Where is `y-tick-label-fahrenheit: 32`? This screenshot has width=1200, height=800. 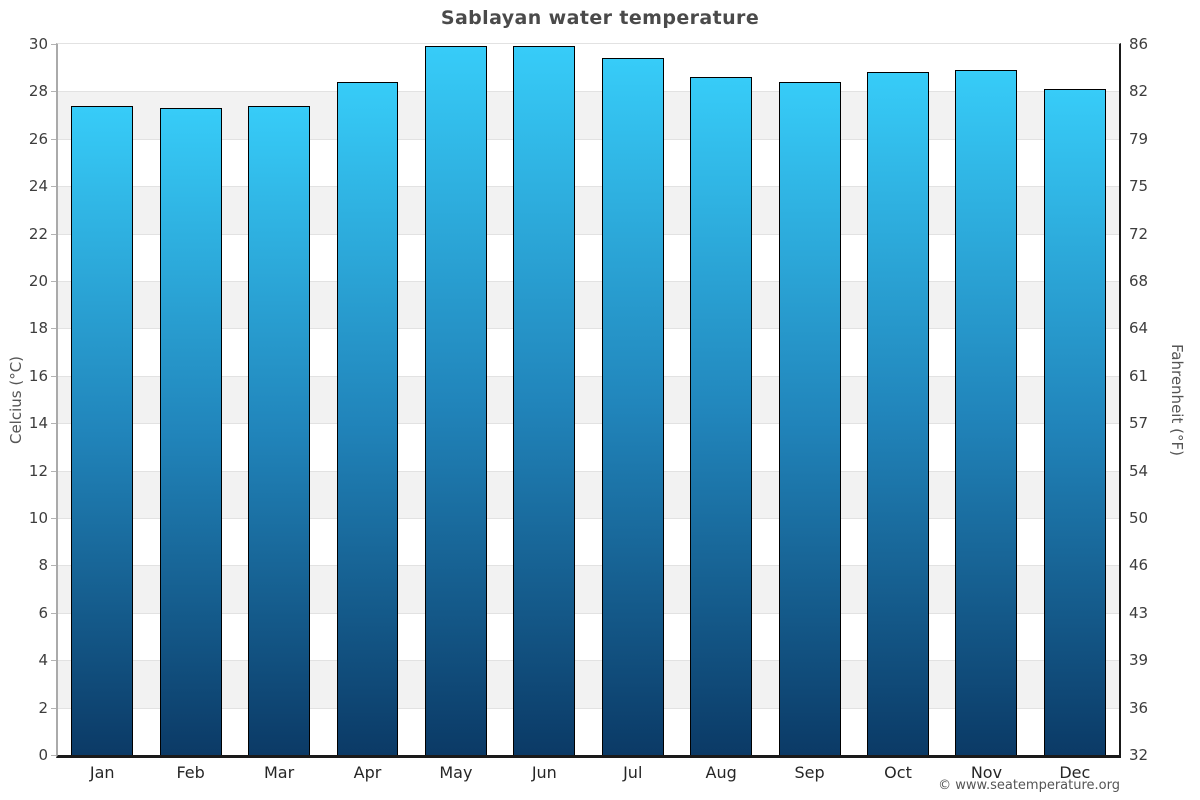 y-tick-label-fahrenheit: 32 is located at coordinates (1139, 755).